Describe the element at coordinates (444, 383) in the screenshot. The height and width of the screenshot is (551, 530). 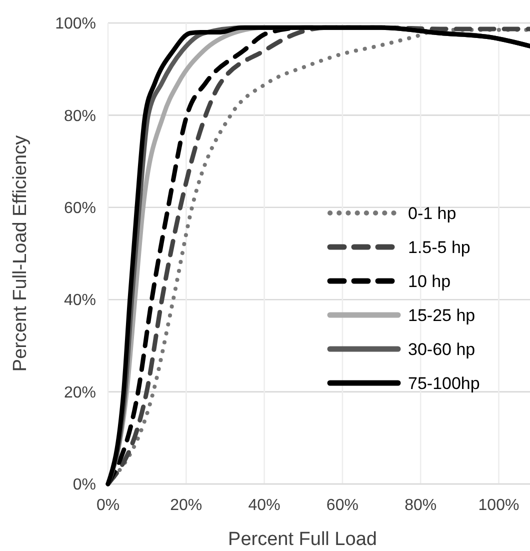
I see `legend-label: 75-100hp` at that location.